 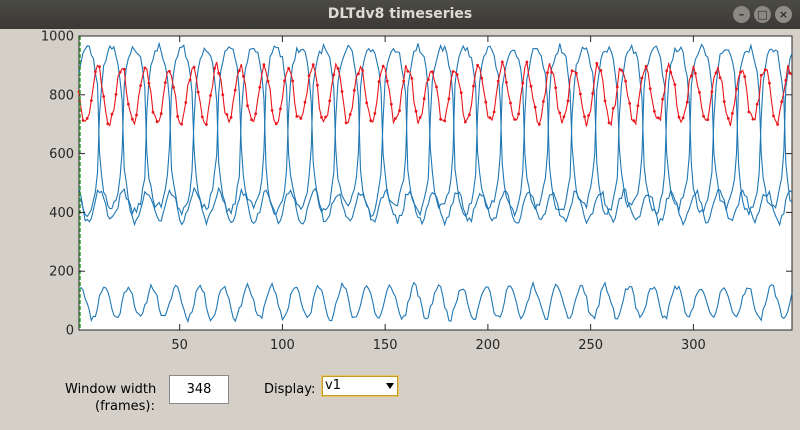 What do you see at coordinates (111, 389) in the screenshot?
I see `window-width-label: Window width` at bounding box center [111, 389].